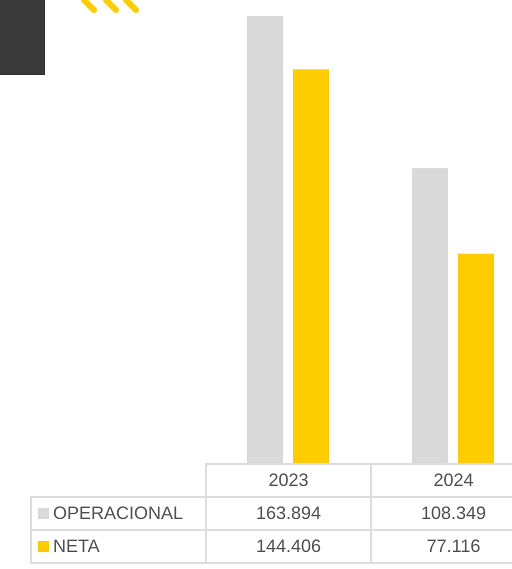  Describe the element at coordinates (441, 546) in the screenshot. I see `data-label: 77.116` at that location.